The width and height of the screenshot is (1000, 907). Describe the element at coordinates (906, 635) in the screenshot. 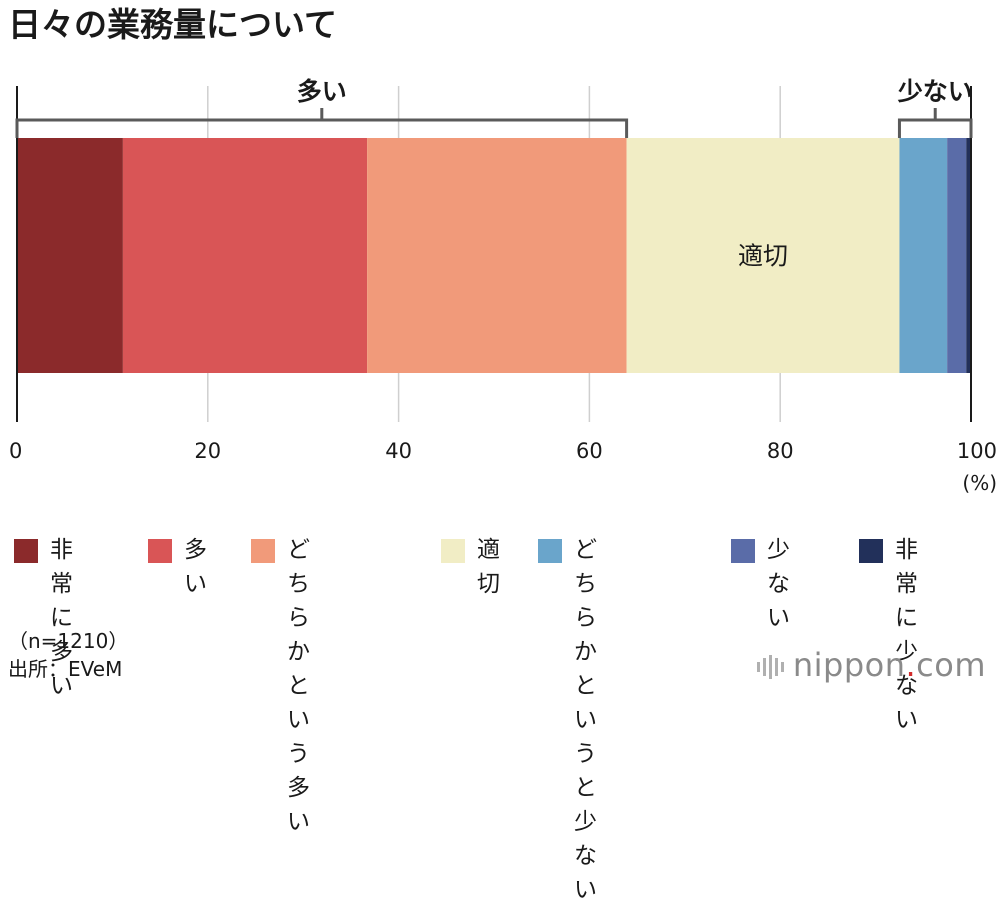

I see `legend-label: 非常に 少ない` at that location.